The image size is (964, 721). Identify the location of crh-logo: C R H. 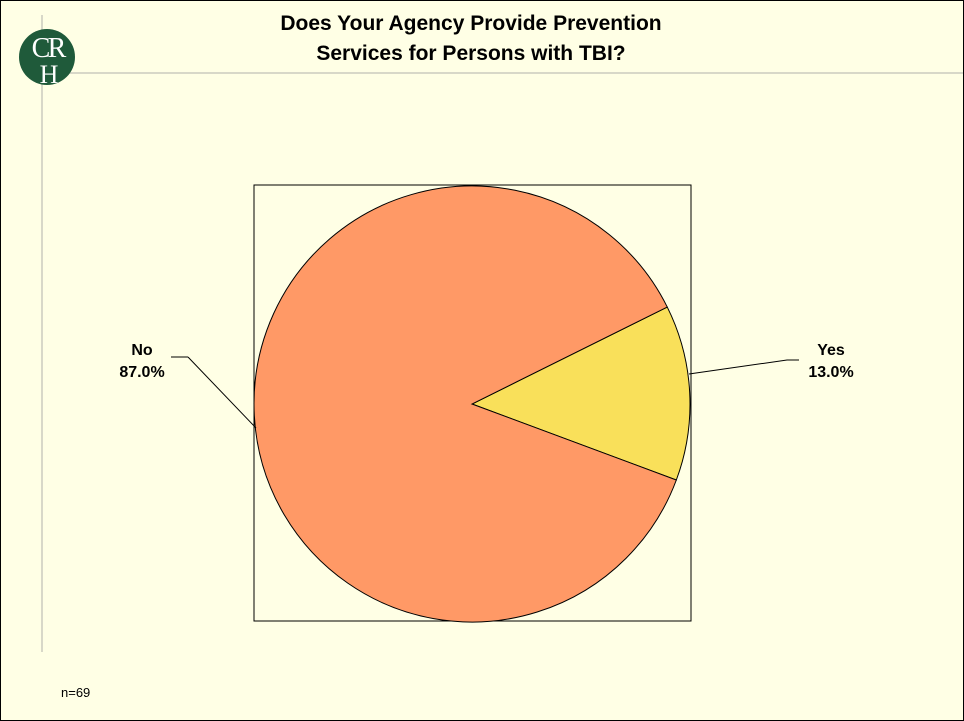
(47, 58).